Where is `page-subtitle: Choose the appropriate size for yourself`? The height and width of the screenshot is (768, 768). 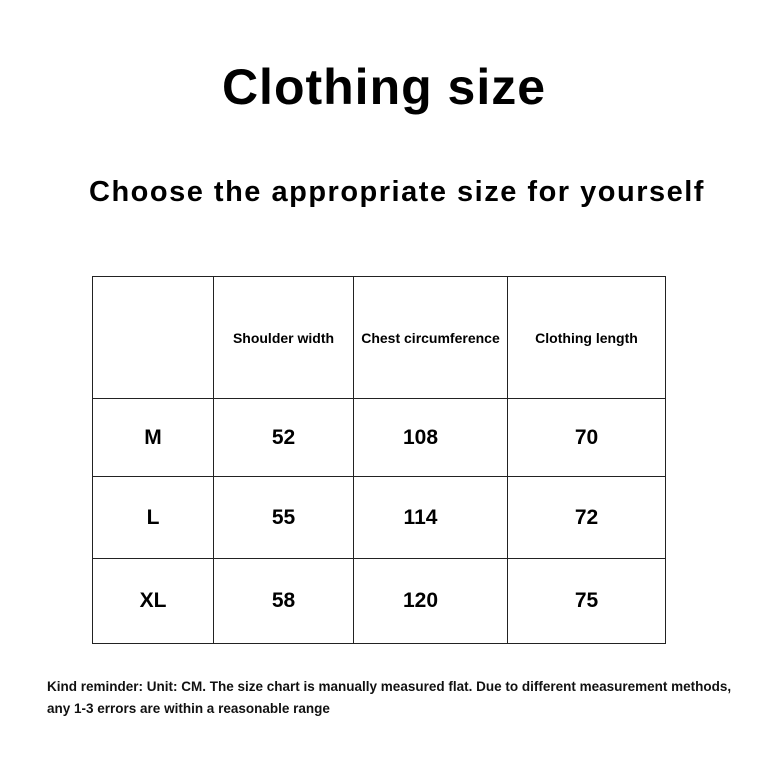 page-subtitle: Choose the appropriate size for yourself is located at coordinates (397, 192).